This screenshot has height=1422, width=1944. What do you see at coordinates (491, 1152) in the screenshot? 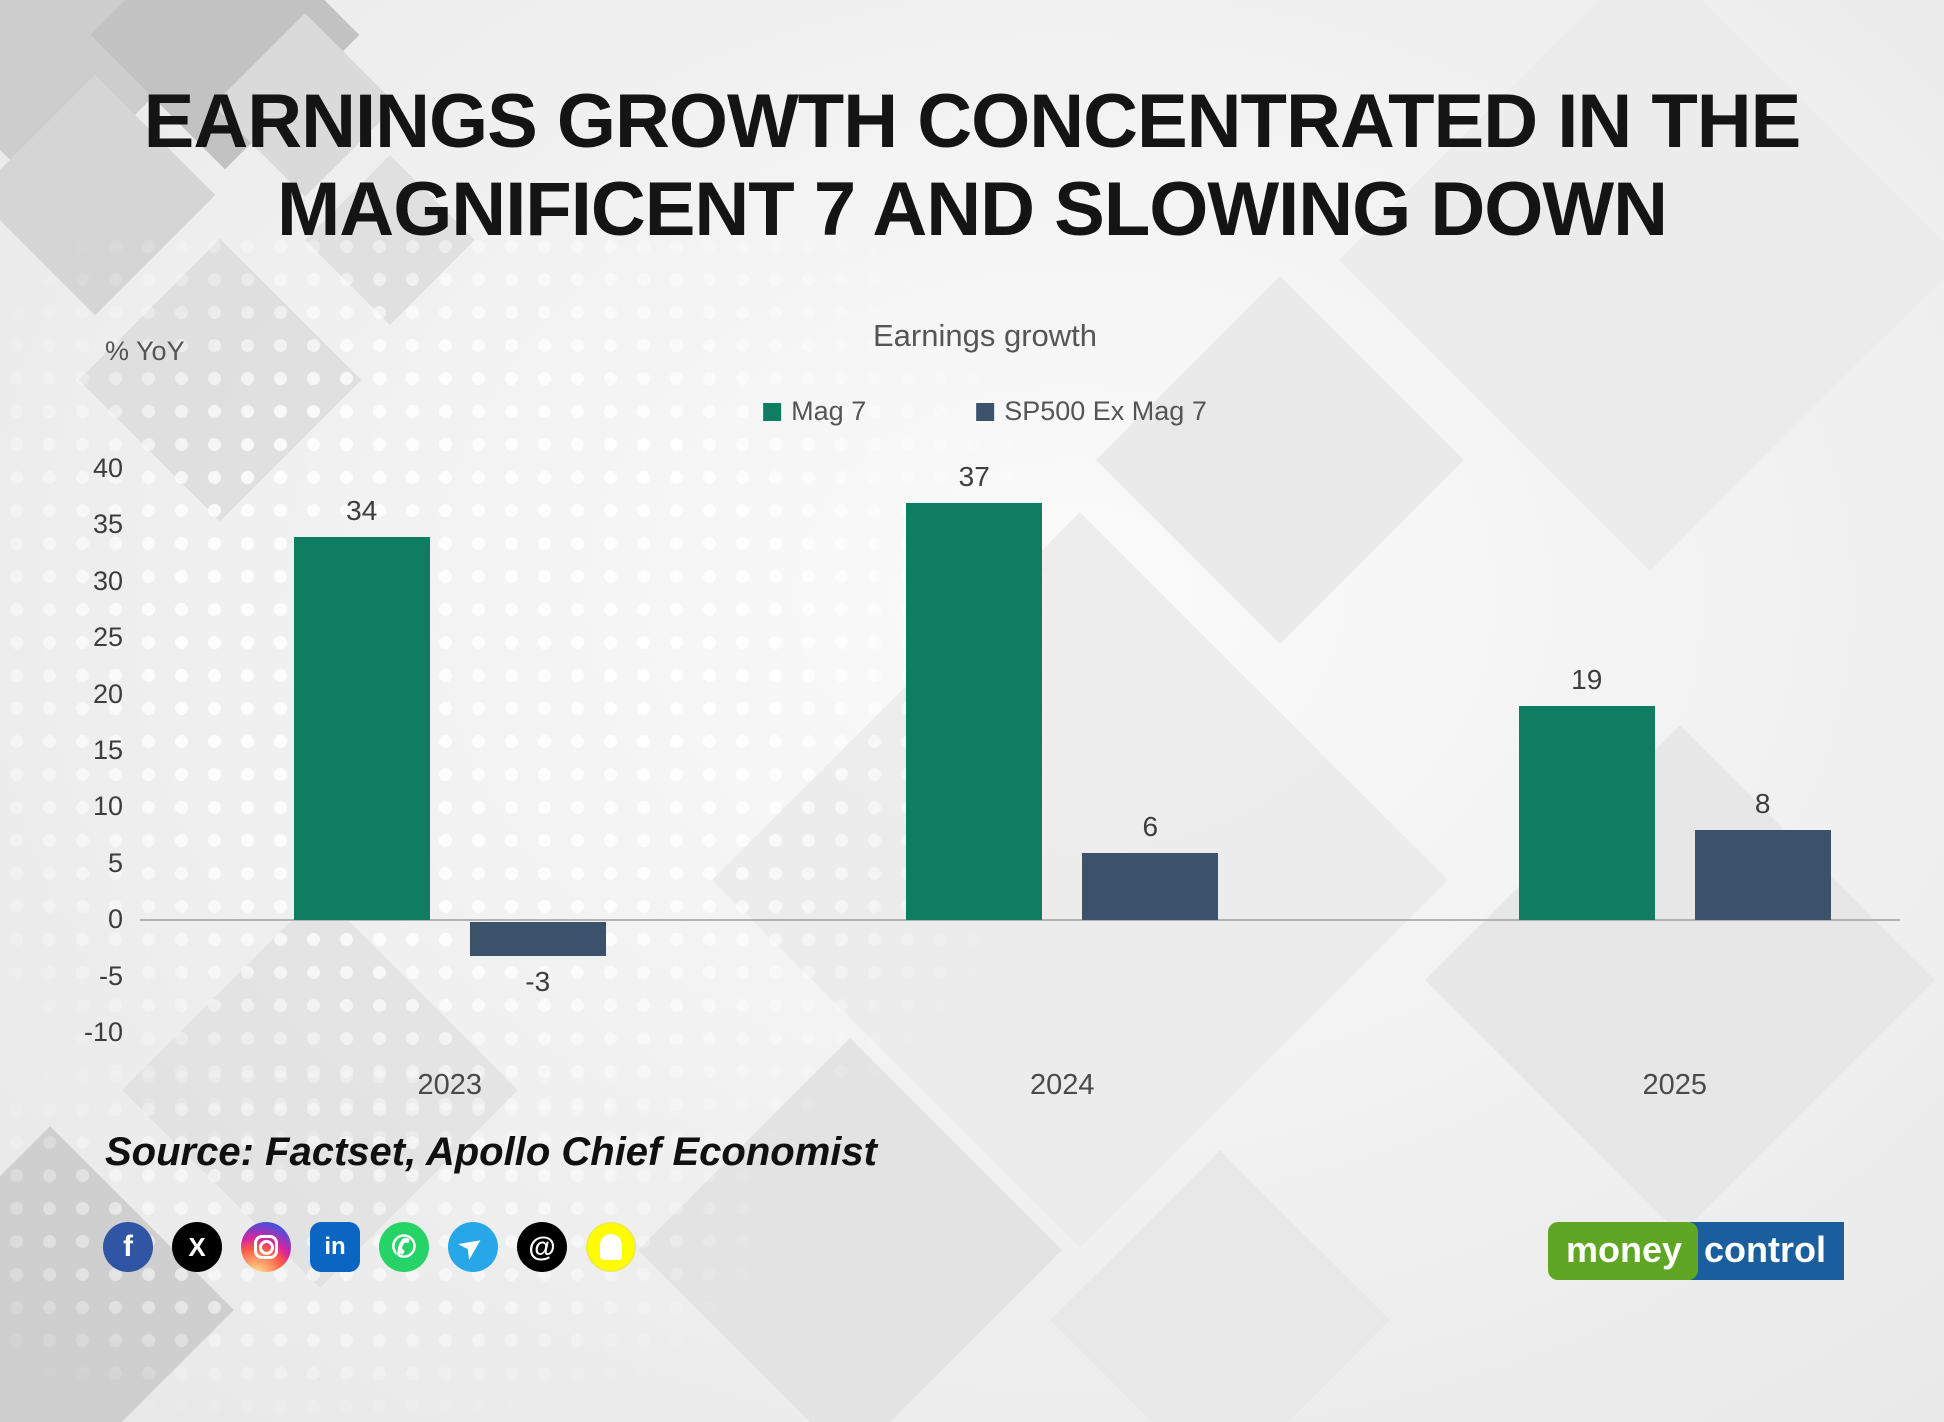
I see `source-note: Source: Factset, Apollo Chief Economist` at bounding box center [491, 1152].